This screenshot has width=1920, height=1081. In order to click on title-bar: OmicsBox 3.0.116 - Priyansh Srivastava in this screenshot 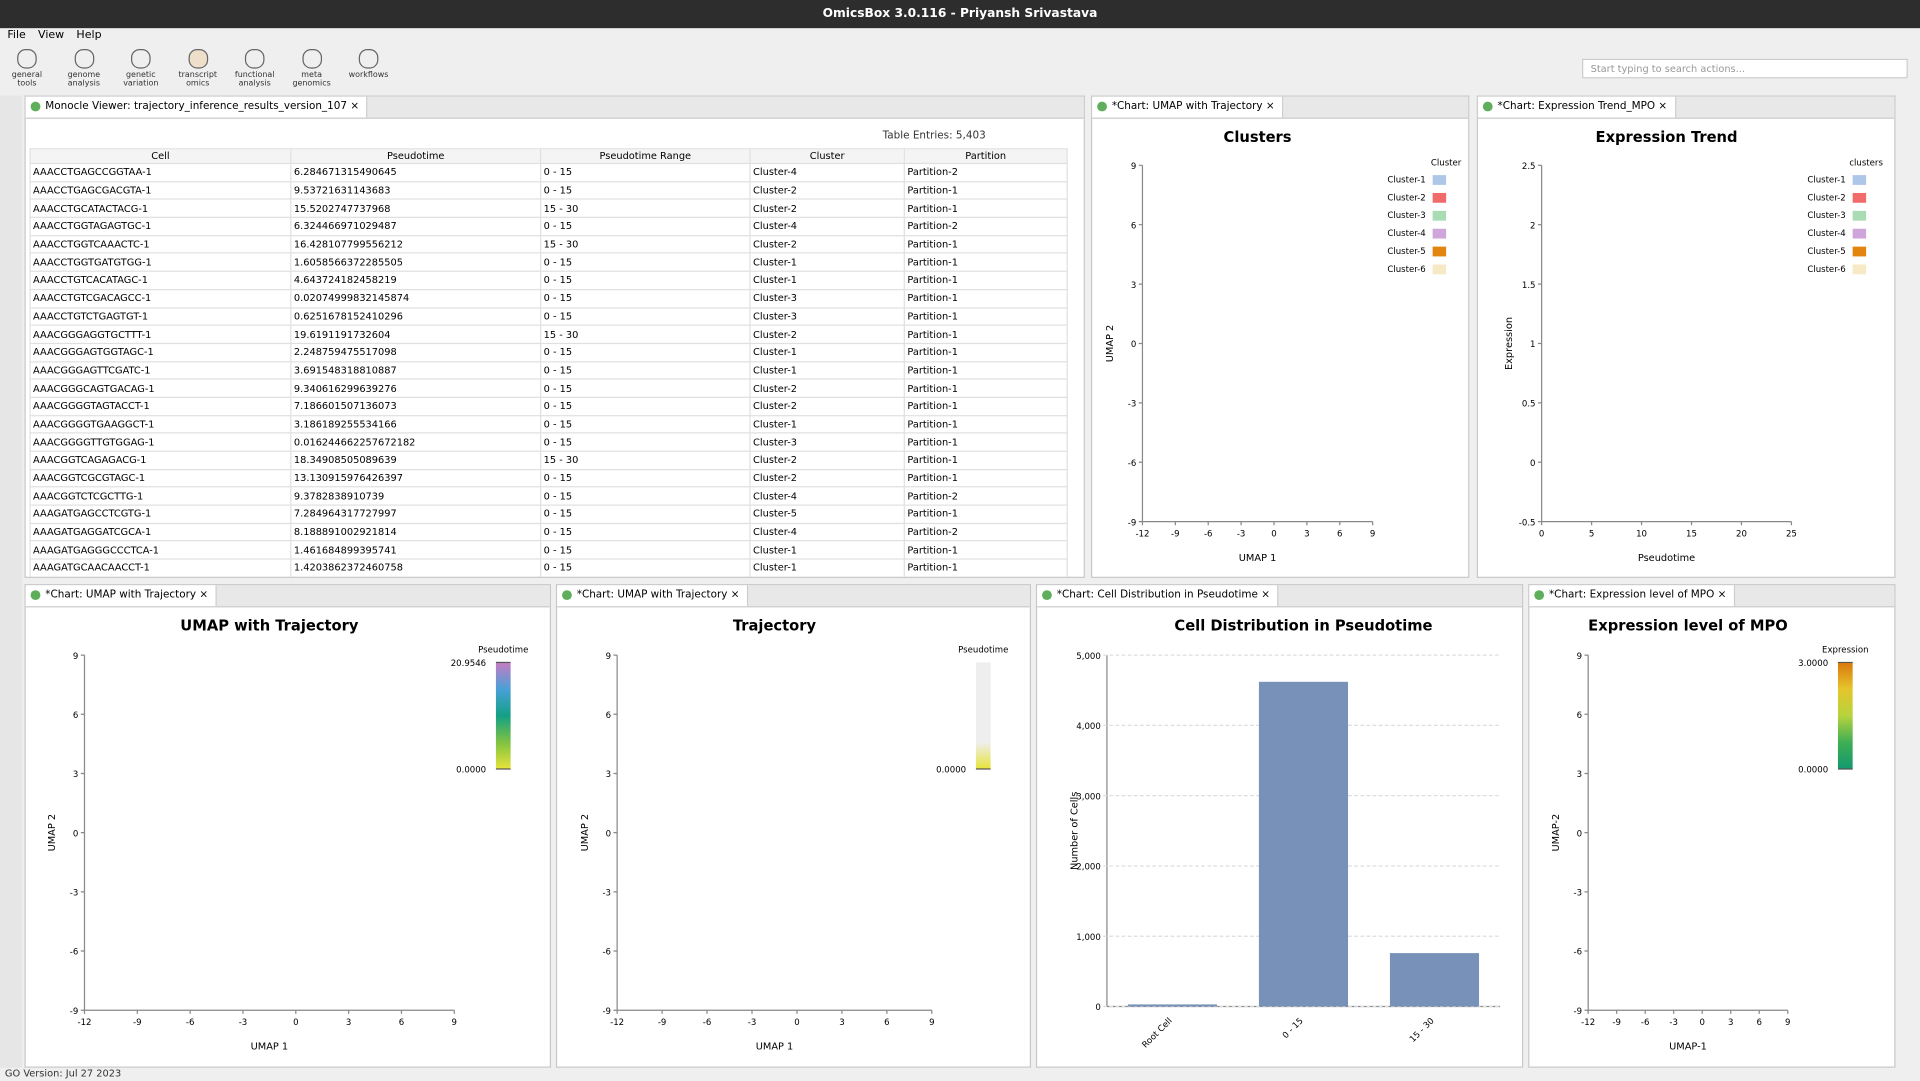, I will do `click(960, 14)`.